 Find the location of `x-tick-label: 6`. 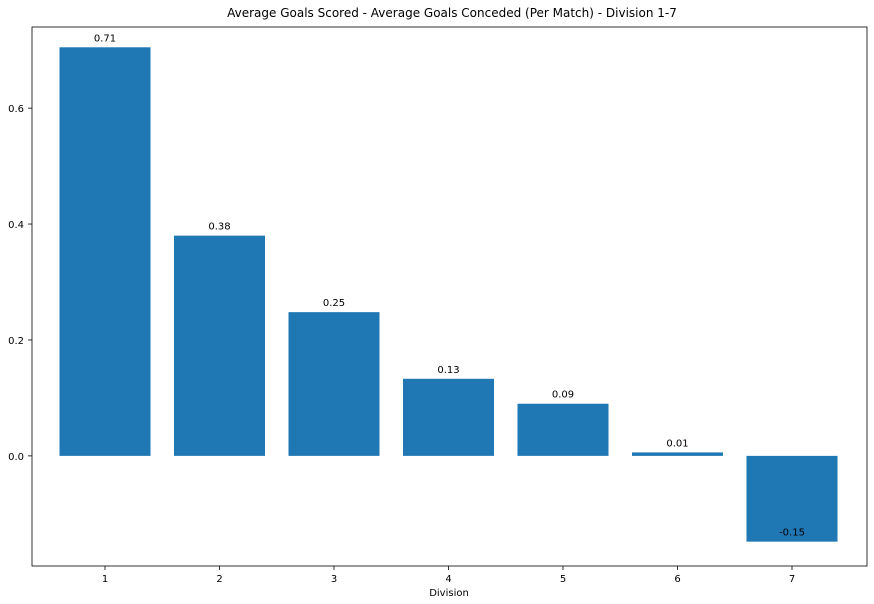

x-tick-label: 6 is located at coordinates (677, 579).